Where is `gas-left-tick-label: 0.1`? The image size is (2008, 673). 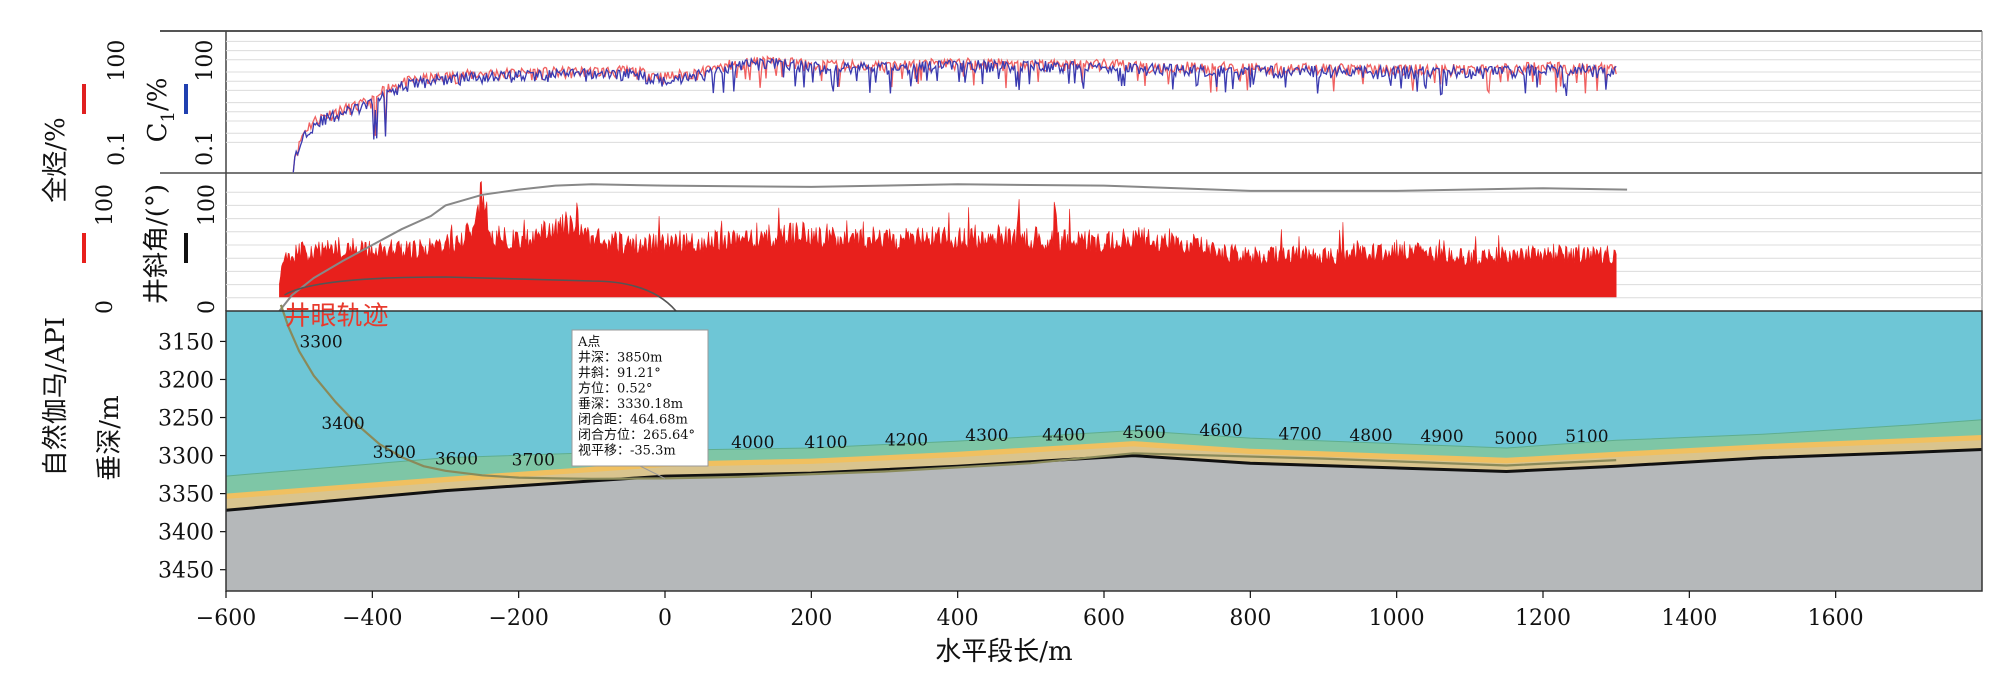
gas-left-tick-label: 0.1 is located at coordinates (117, 148).